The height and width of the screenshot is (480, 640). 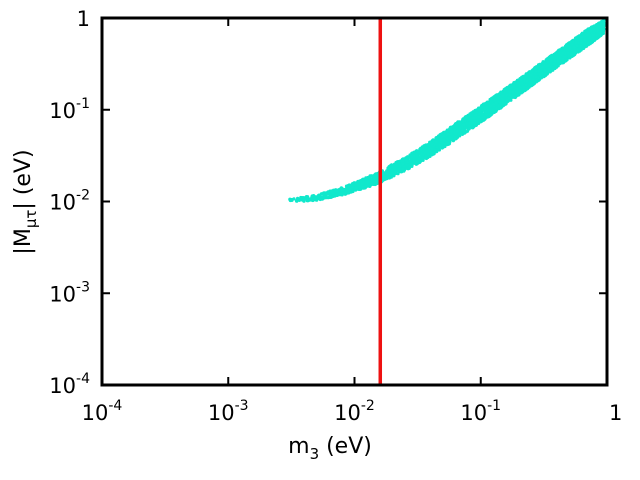 What do you see at coordinates (69, 384) in the screenshot?
I see `y-tick-label: 10⁻⁴` at bounding box center [69, 384].